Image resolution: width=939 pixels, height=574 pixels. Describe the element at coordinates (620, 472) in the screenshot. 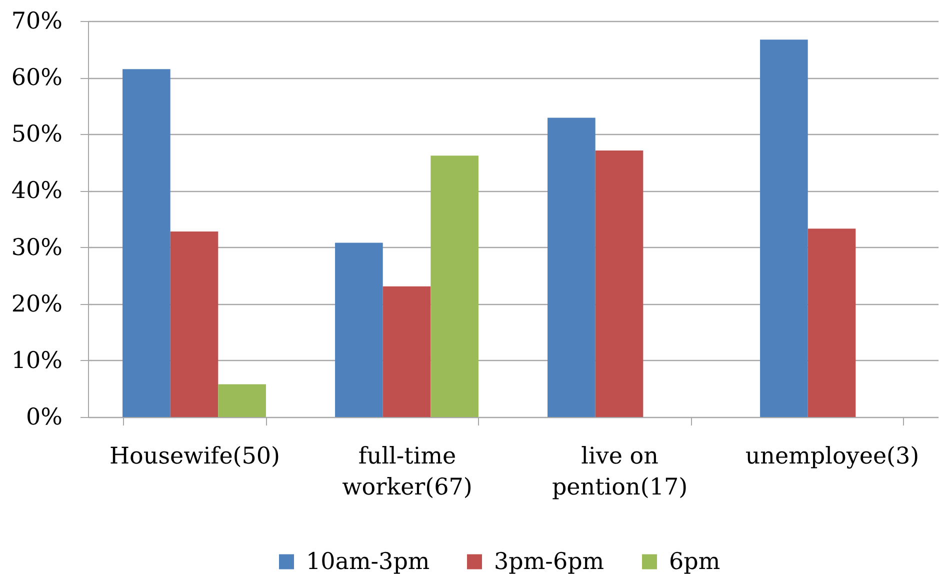

I see `x-tick-label: live on pention(17)` at that location.